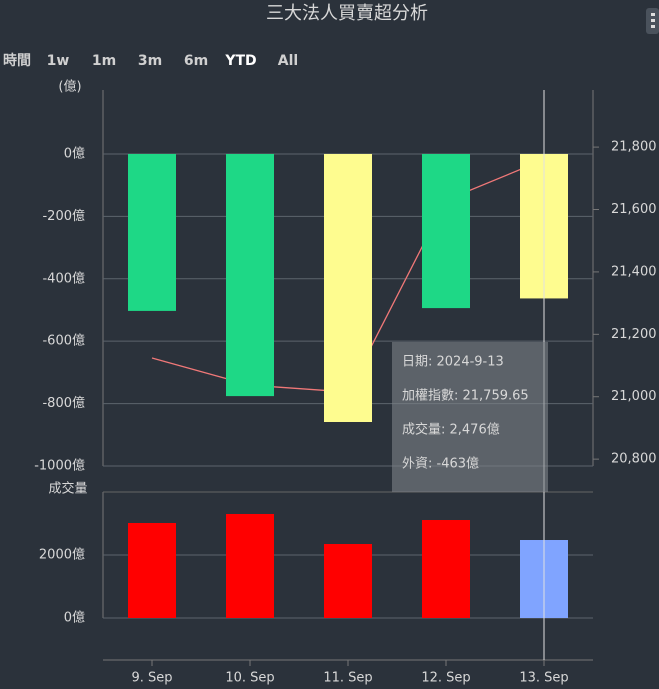 This screenshot has width=659, height=689. Describe the element at coordinates (347, 678) in the screenshot. I see `x-tick-label: 11. Sep` at that location.